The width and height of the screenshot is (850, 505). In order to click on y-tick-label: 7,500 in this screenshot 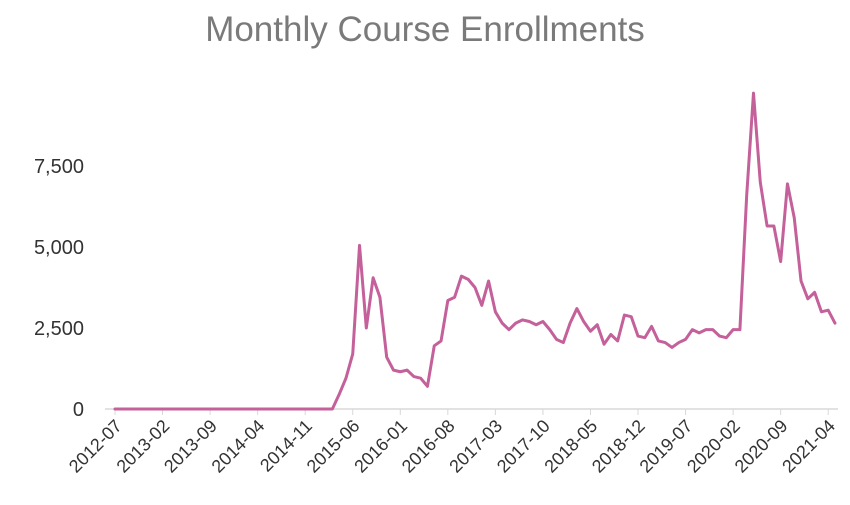, I will do `click(59, 167)`.